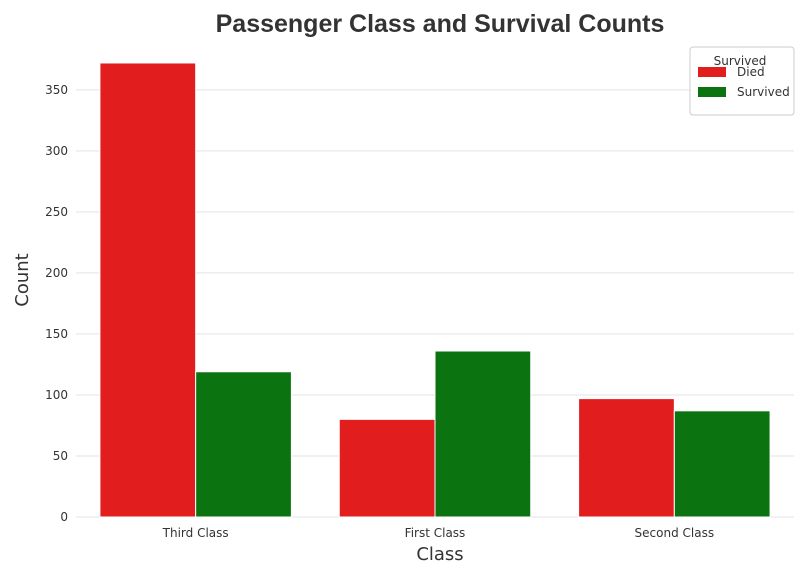  I want to click on x-axis-label: Class, so click(439, 554).